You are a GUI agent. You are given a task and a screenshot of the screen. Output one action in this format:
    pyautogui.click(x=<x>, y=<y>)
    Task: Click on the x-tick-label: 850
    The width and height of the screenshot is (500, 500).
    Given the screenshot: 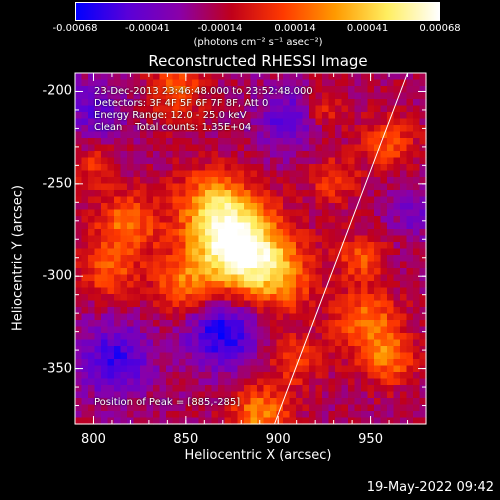 What is the action you would take?
    pyautogui.click(x=186, y=439)
    